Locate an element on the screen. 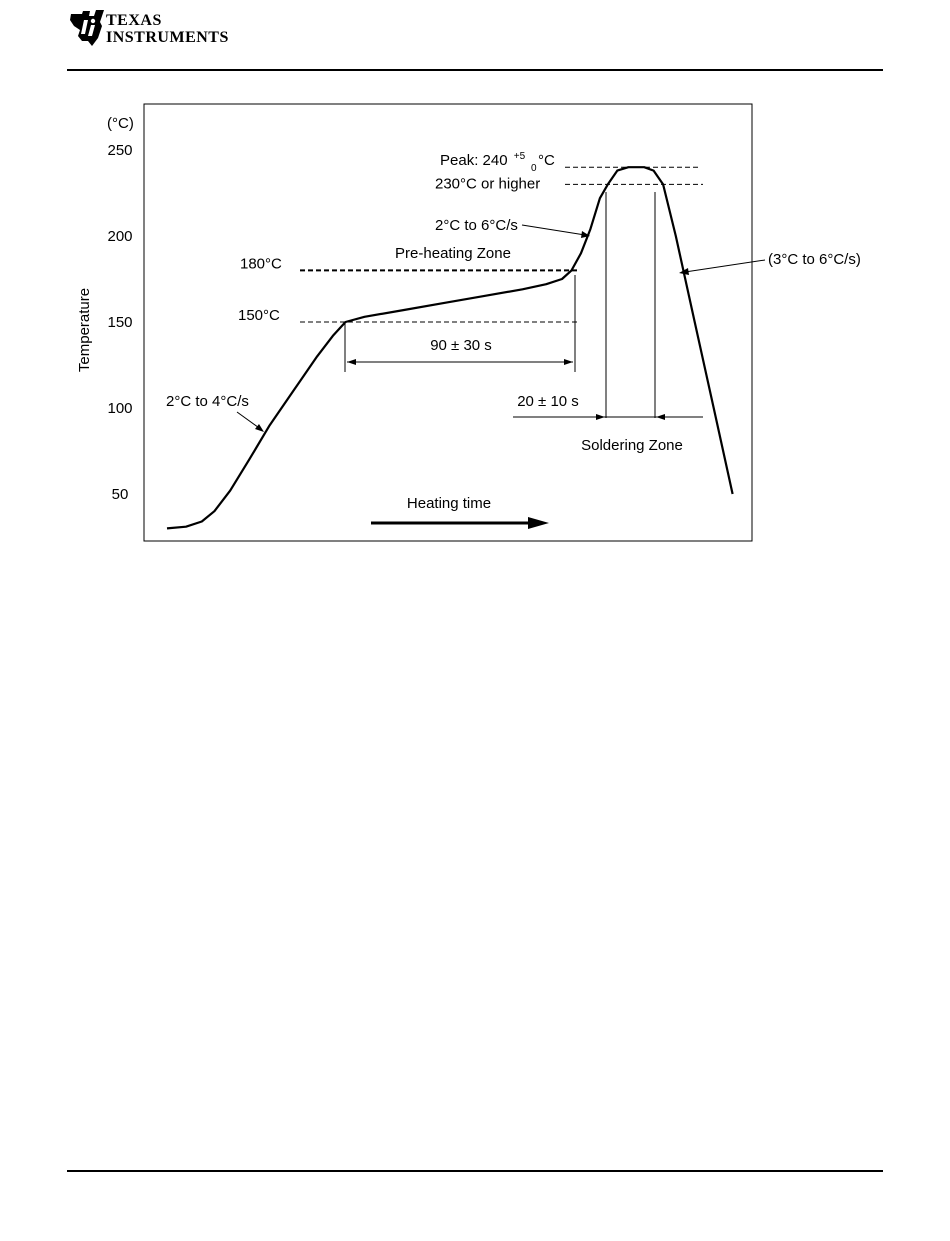  heating-time-label: Heating time is located at coordinates (449, 503).